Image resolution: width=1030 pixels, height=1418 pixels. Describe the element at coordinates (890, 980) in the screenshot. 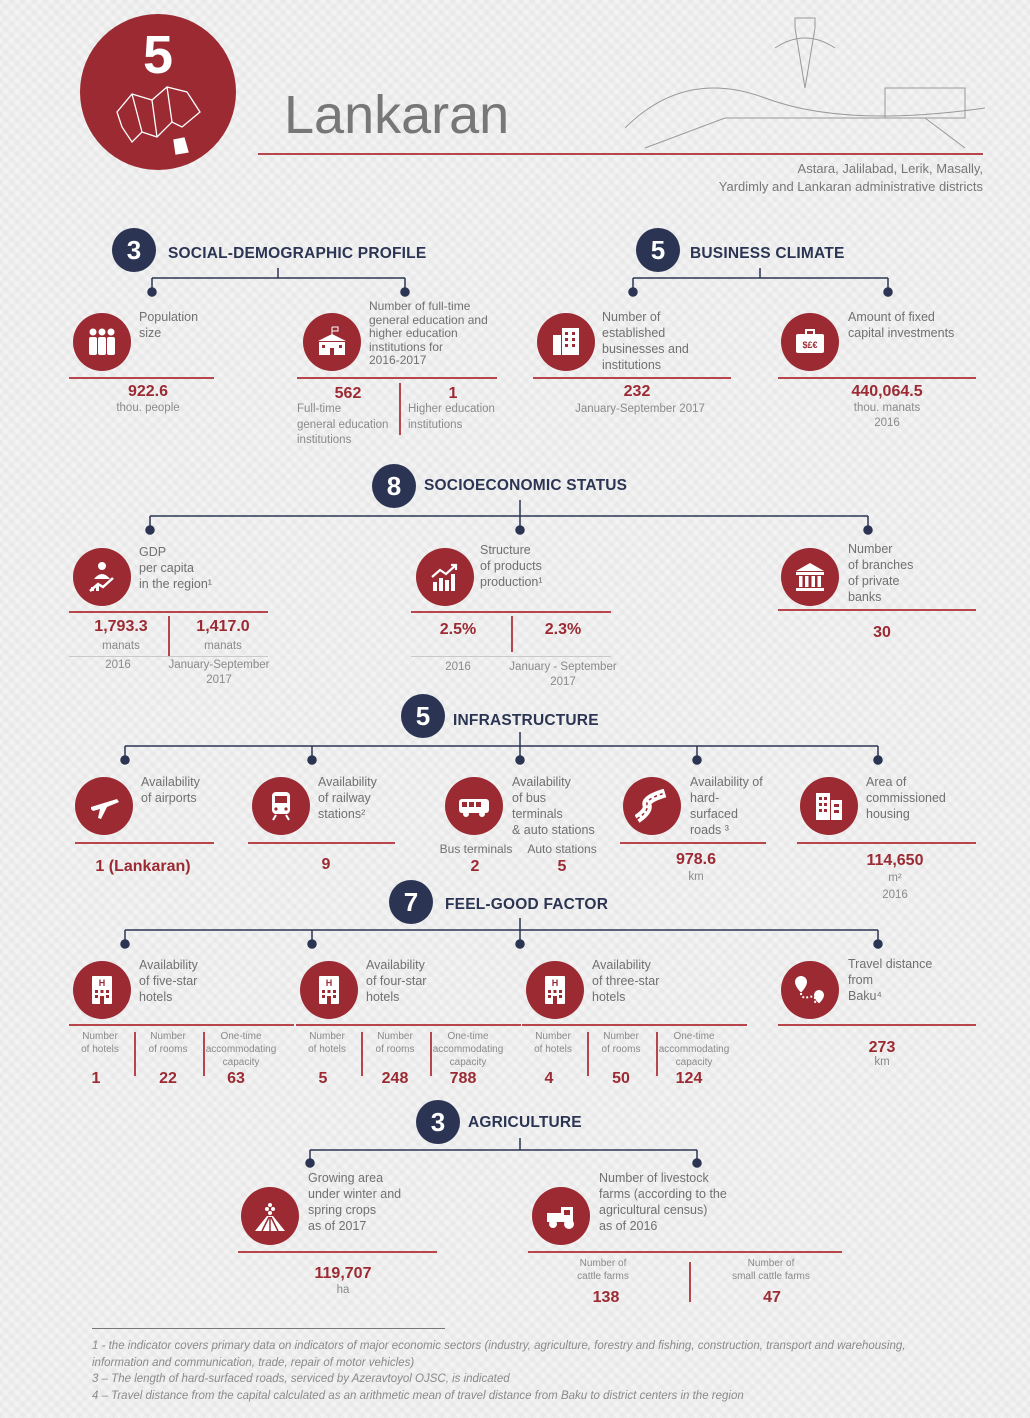

I see `travel-label: Travel distance from Baku⁴` at that location.